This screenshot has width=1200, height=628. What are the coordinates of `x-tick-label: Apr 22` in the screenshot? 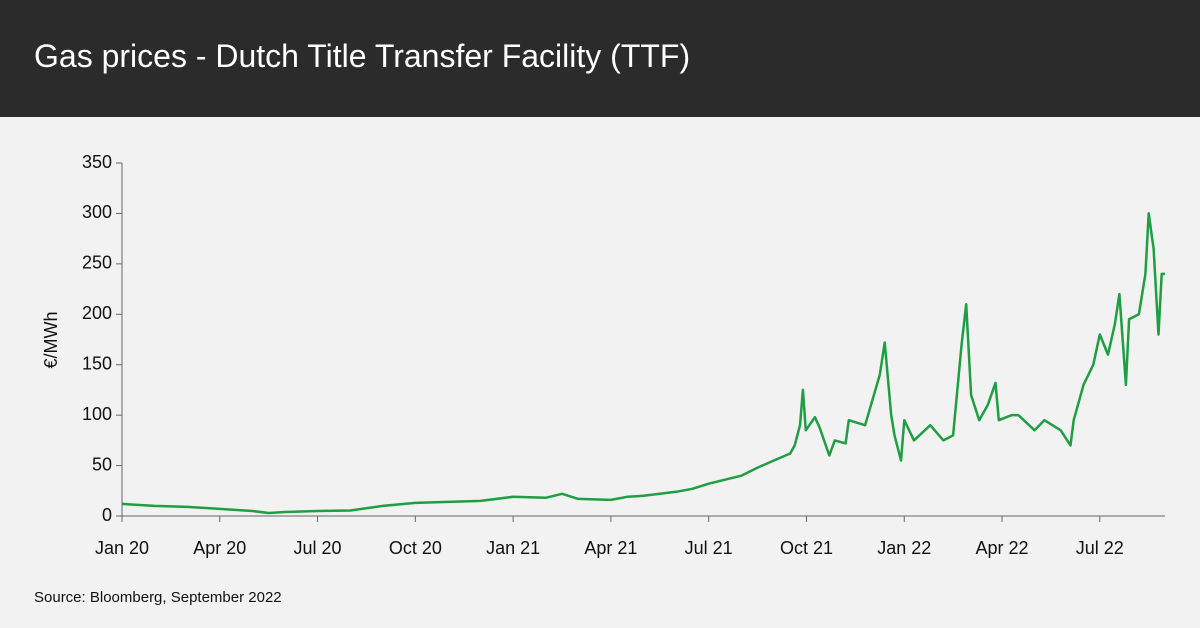 It's located at (1002, 548).